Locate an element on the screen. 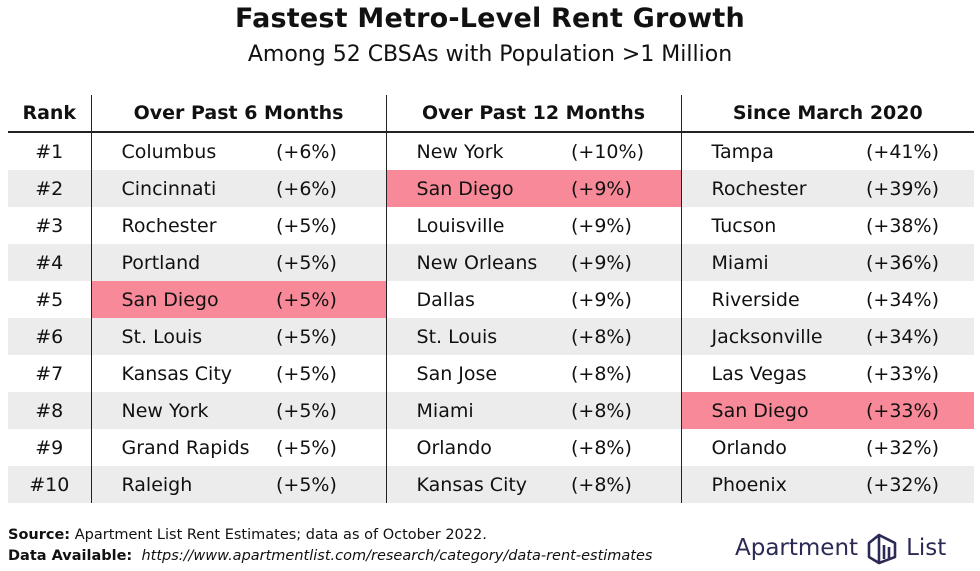  city-cell-6mo: Portland is located at coordinates (183, 262).